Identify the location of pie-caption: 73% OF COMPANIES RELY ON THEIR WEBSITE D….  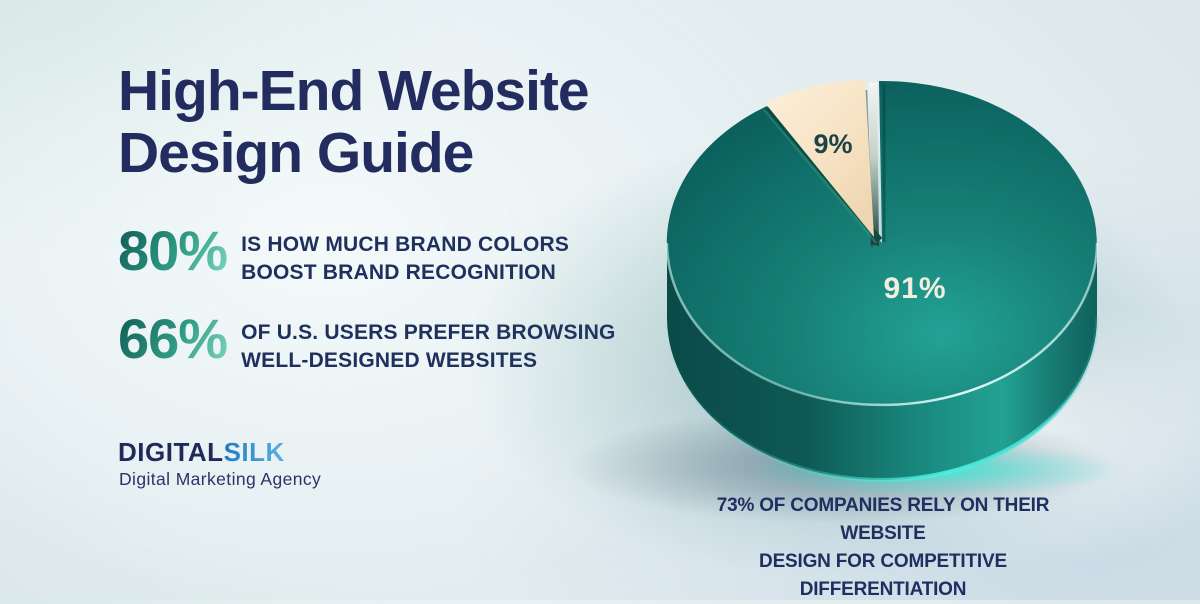
(883, 547).